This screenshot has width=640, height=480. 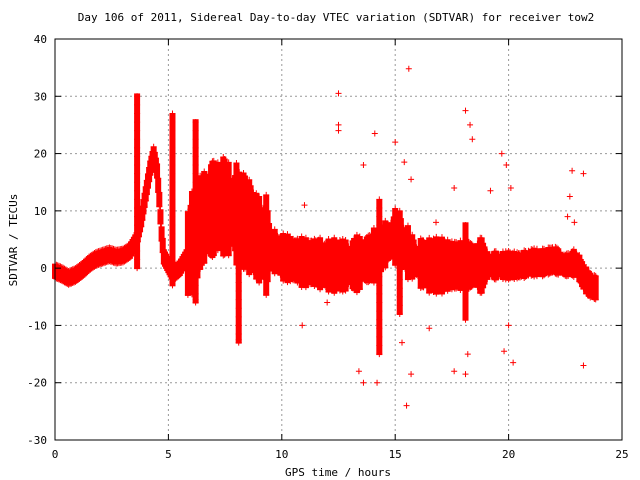 What do you see at coordinates (40, 96) in the screenshot?
I see `y-tick-label: 30` at bounding box center [40, 96].